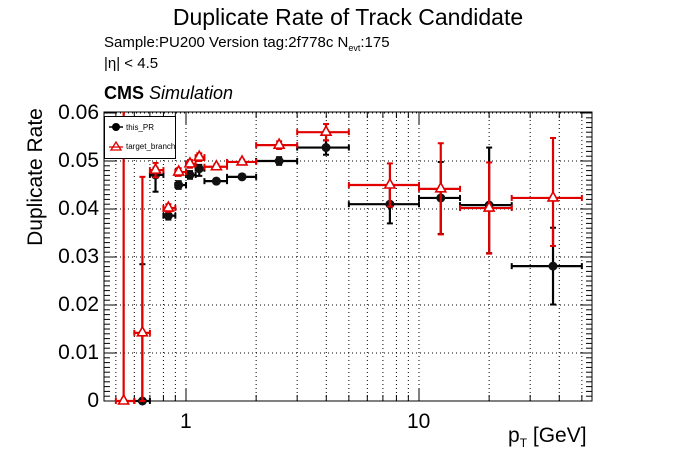  What do you see at coordinates (151, 146) in the screenshot?
I see `legend-label: target_branch` at bounding box center [151, 146].